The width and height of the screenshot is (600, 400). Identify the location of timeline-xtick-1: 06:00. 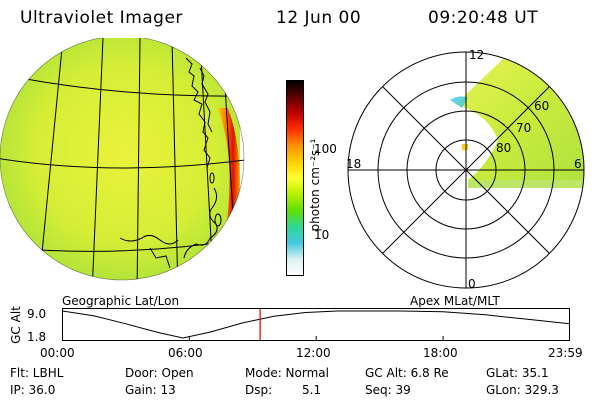
(185, 353).